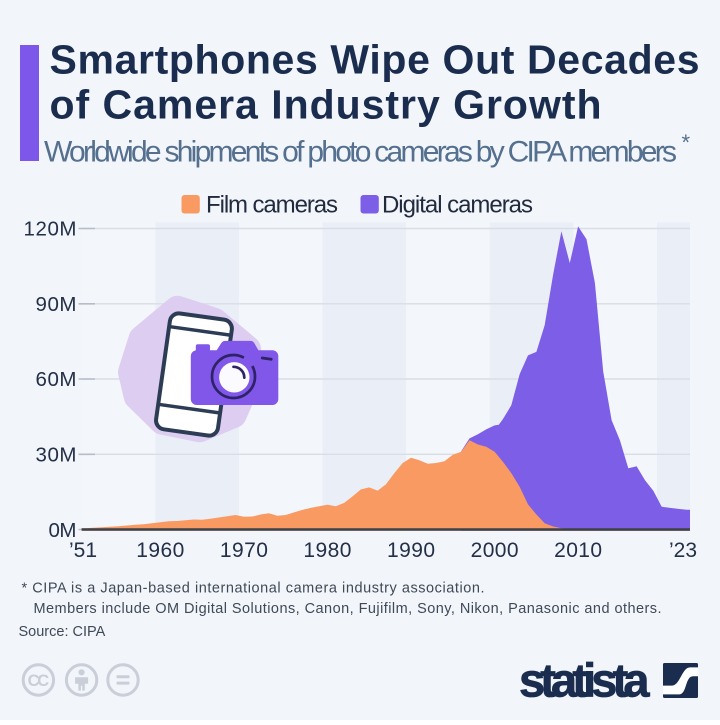 The height and width of the screenshot is (725, 720). What do you see at coordinates (83, 550) in the screenshot?
I see `svg-text: ’51` at bounding box center [83, 550].